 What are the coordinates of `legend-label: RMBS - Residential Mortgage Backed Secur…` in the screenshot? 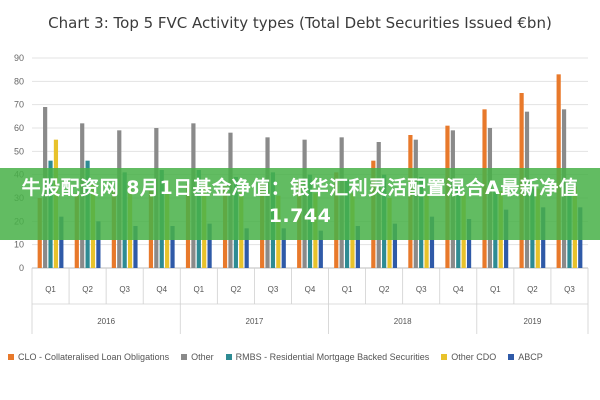 It's located at (332, 357).